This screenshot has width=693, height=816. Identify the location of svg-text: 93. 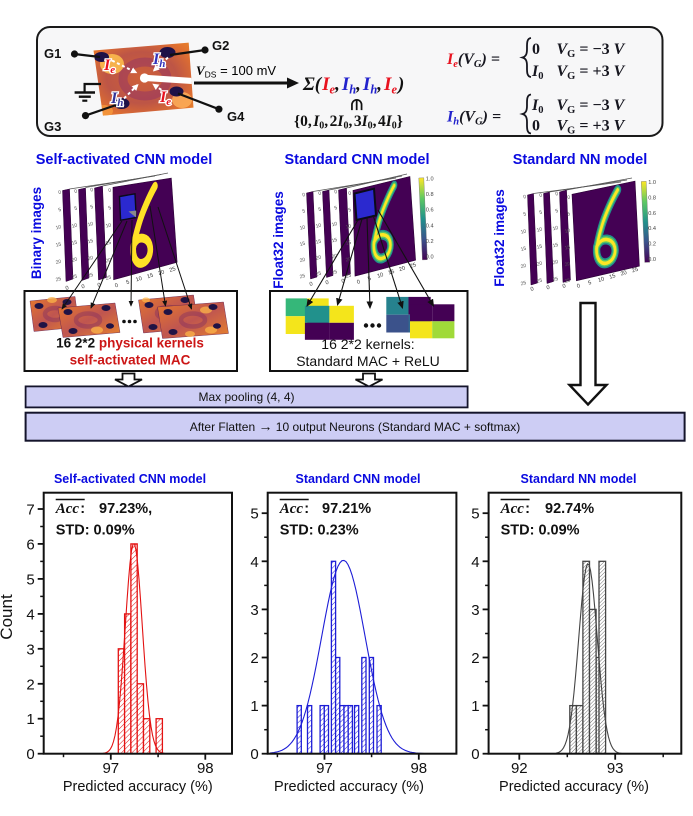
(615, 768).